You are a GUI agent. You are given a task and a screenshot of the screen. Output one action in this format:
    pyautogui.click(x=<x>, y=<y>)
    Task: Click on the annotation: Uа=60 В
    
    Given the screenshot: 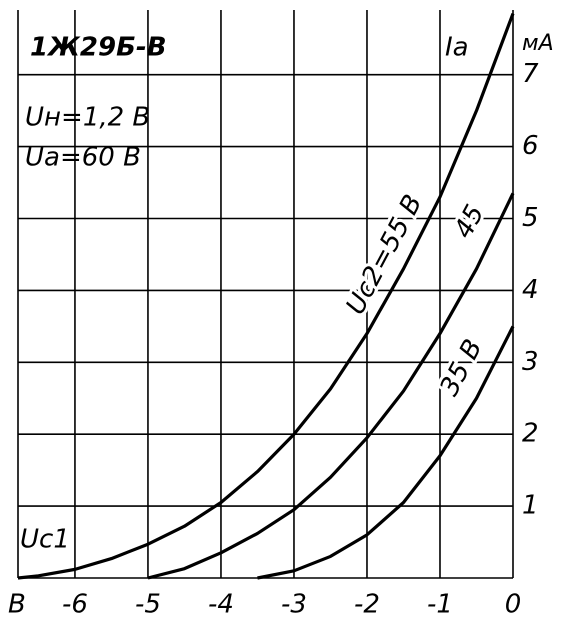 What is the action you would take?
    pyautogui.click(x=83, y=158)
    